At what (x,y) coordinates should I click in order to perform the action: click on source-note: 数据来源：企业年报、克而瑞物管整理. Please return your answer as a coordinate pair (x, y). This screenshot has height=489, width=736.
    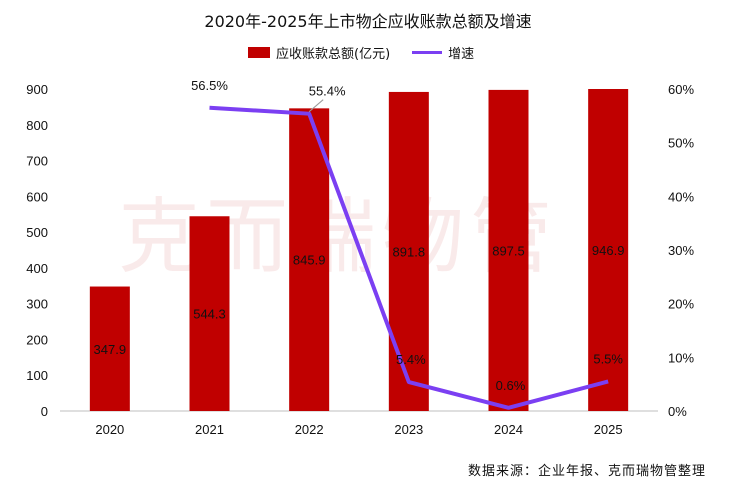
    Looking at the image, I should click on (586, 471).